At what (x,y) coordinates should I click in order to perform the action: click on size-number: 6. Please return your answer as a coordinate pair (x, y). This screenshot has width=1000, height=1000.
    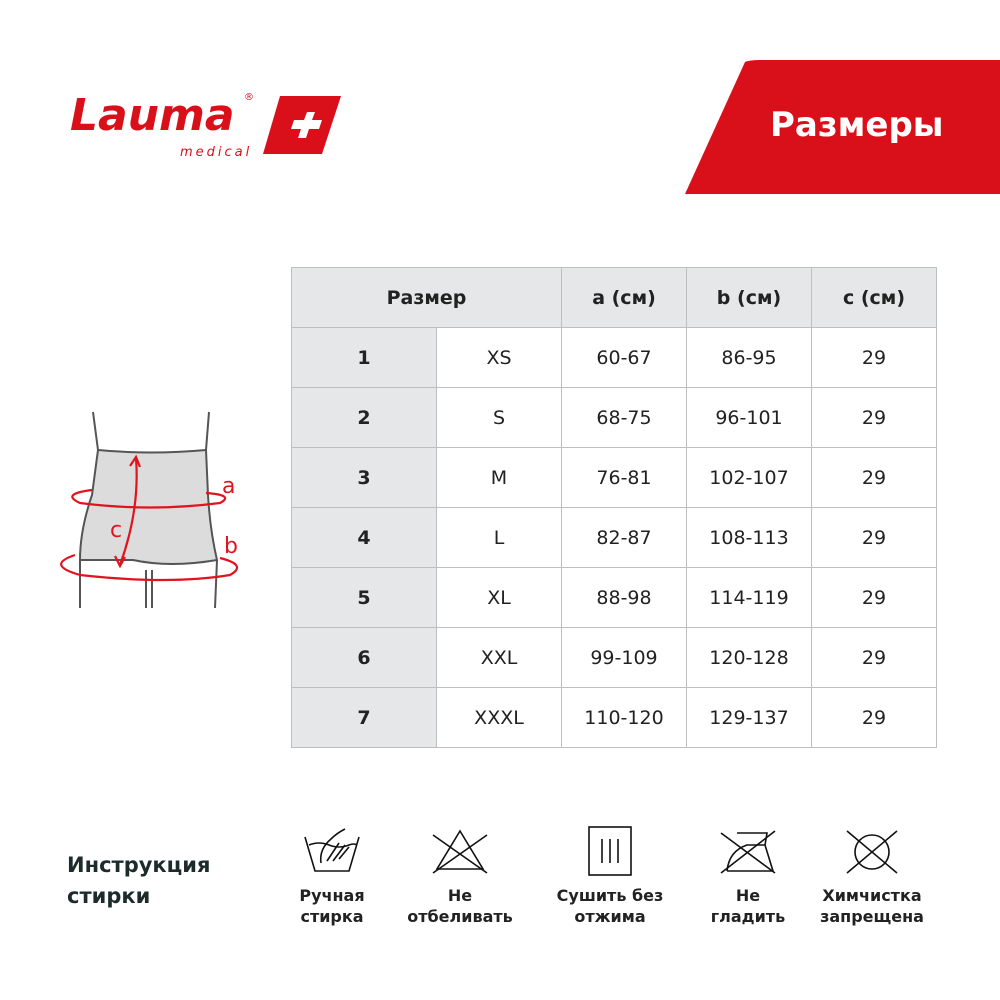
    Looking at the image, I should click on (364, 657).